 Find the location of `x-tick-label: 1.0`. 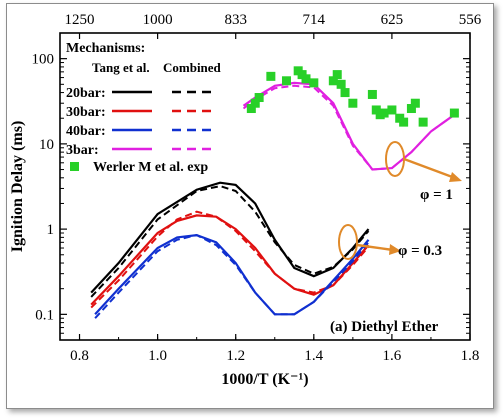

x-tick-label: 1.0 is located at coordinates (157, 356).